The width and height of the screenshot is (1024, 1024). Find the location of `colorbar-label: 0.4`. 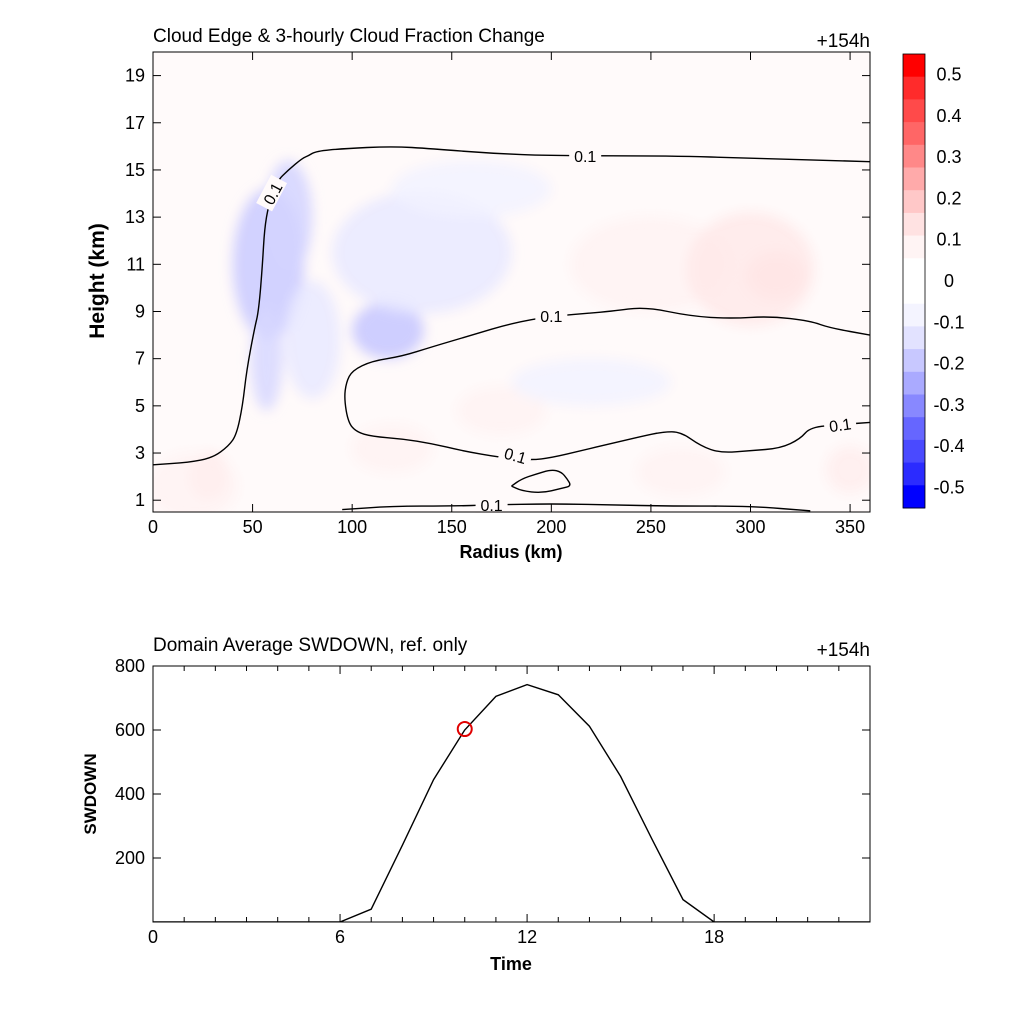

colorbar-label: 0.4 is located at coordinates (948, 116).